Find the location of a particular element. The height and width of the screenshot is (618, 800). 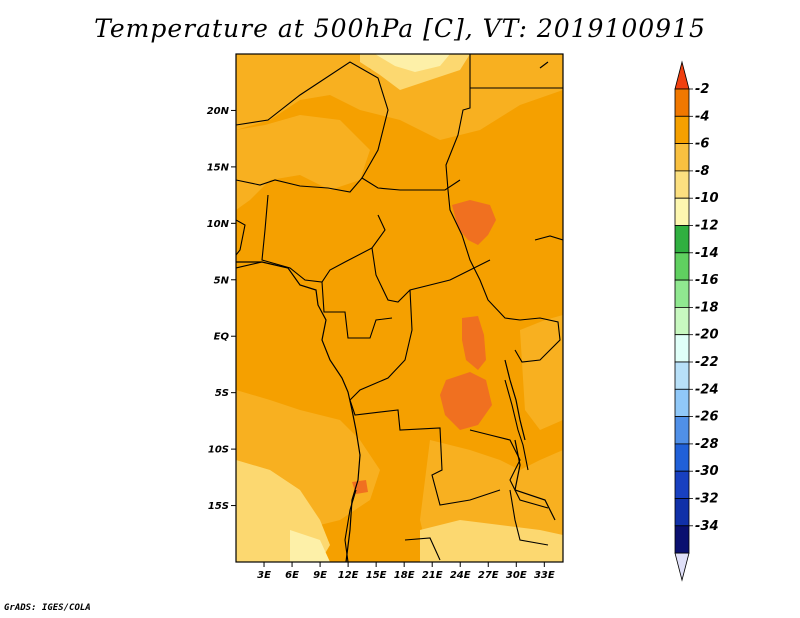

colorbar-label: -26 is located at coordinates (707, 417).